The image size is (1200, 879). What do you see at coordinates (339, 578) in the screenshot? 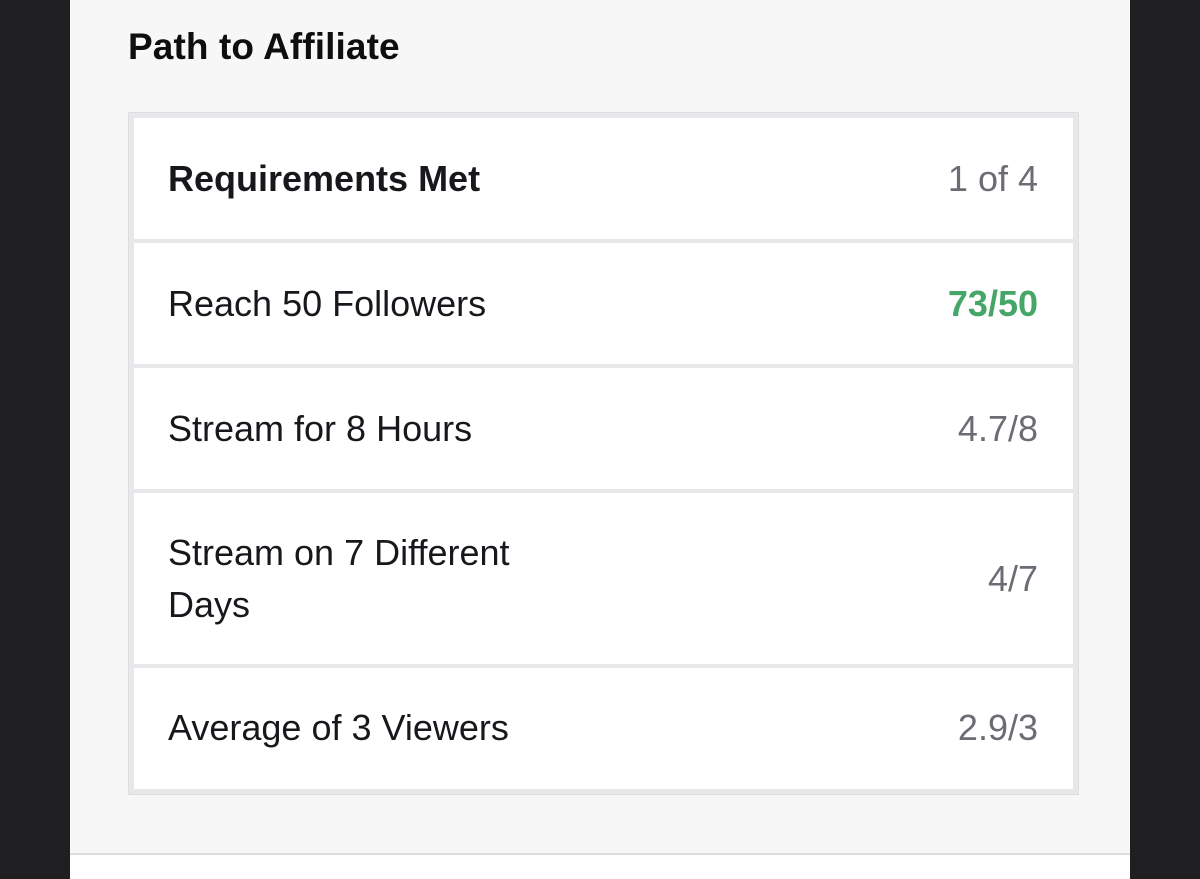
I see `requirement-label: Stream on 7 Different Days` at bounding box center [339, 578].